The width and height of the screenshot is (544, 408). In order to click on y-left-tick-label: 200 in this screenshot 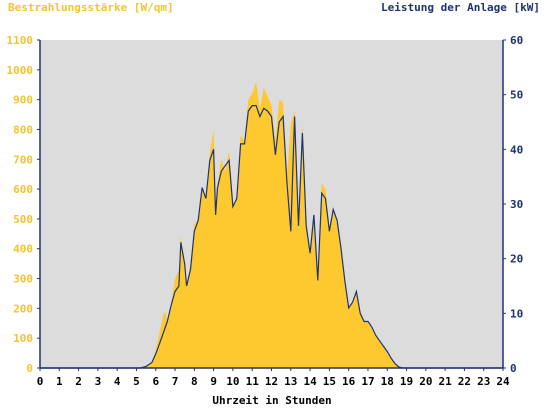, I will do `click(23, 308)`.